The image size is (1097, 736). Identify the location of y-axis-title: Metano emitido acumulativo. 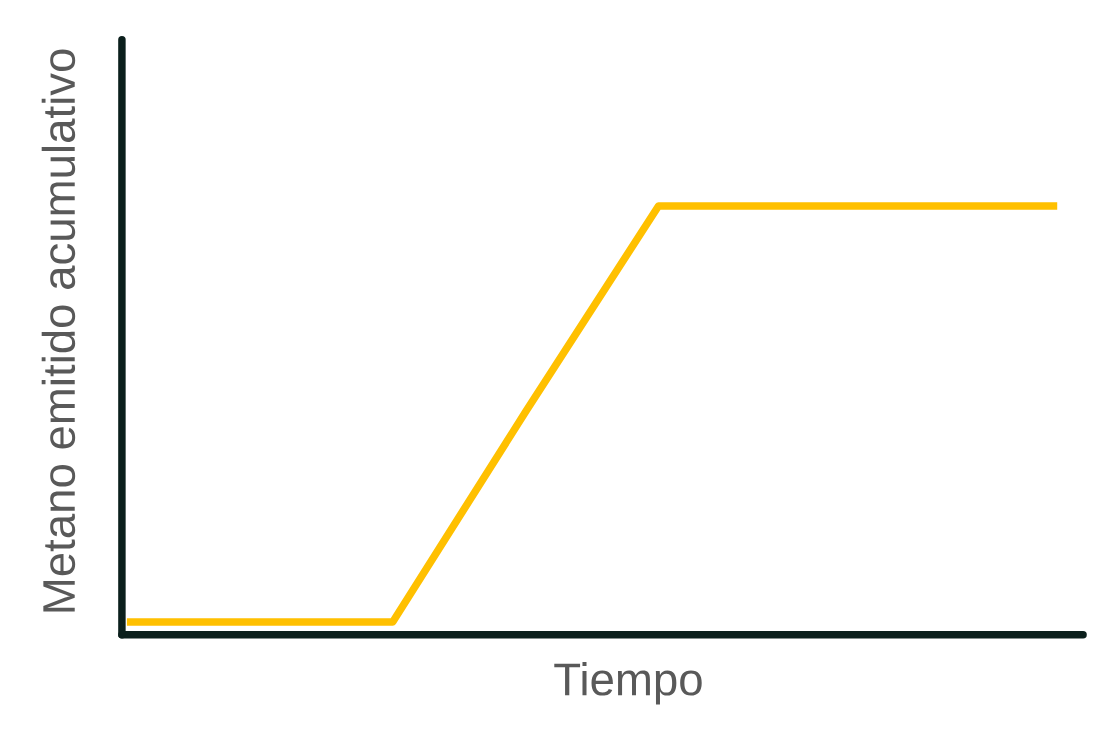
(58, 330).